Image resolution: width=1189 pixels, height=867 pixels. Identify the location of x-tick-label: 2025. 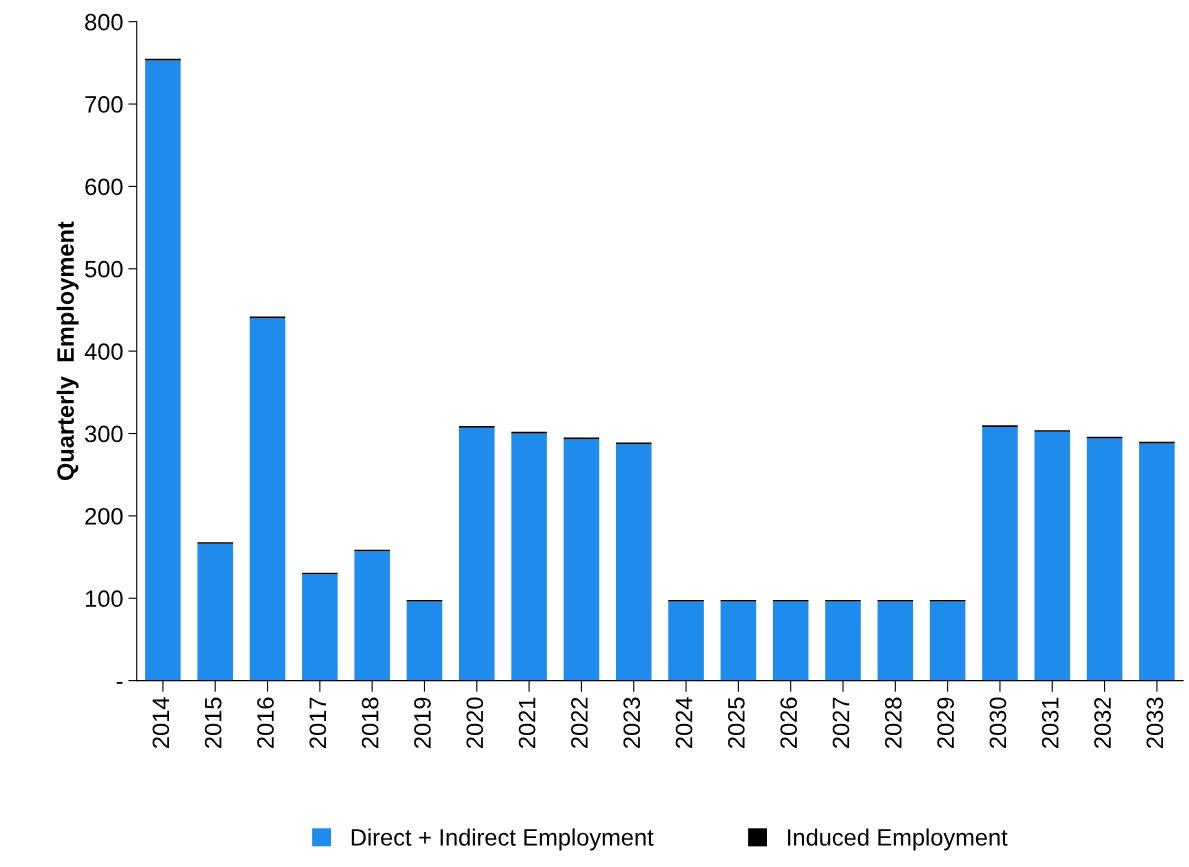
(736, 722).